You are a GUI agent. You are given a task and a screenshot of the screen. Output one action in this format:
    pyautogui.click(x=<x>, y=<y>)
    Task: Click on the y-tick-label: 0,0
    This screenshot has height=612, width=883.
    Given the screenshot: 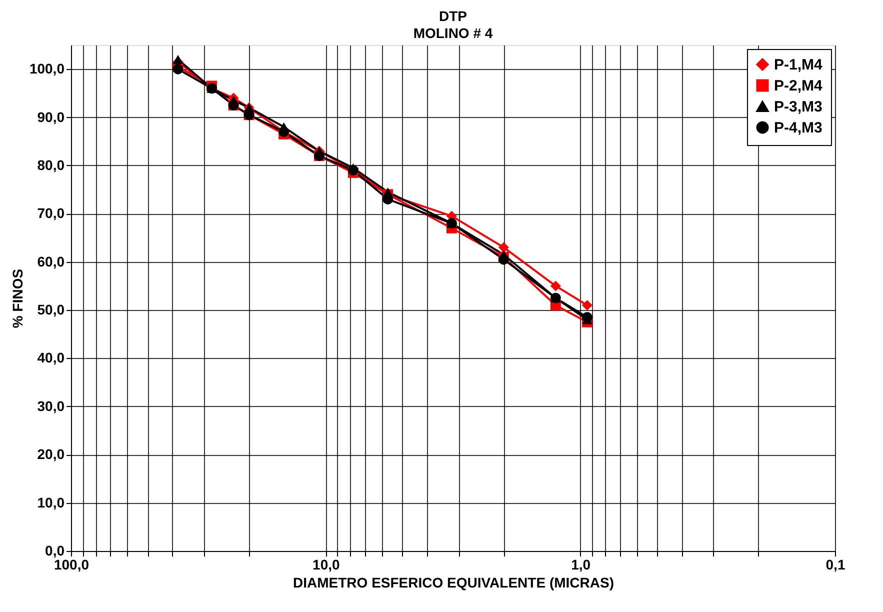 What is the action you would take?
    pyautogui.click(x=55, y=550)
    